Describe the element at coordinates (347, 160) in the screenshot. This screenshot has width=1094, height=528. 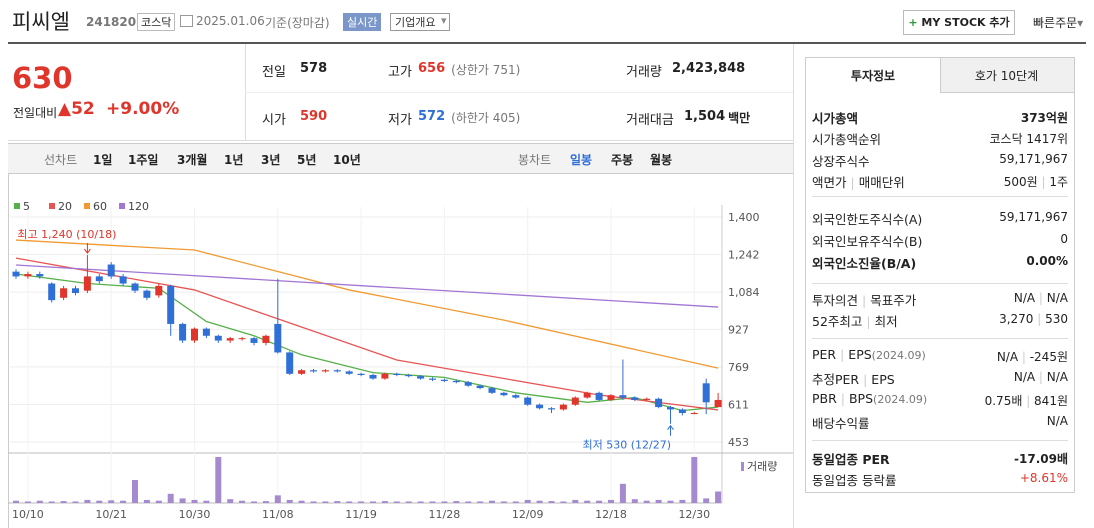
I see `period-button: 10년` at that location.